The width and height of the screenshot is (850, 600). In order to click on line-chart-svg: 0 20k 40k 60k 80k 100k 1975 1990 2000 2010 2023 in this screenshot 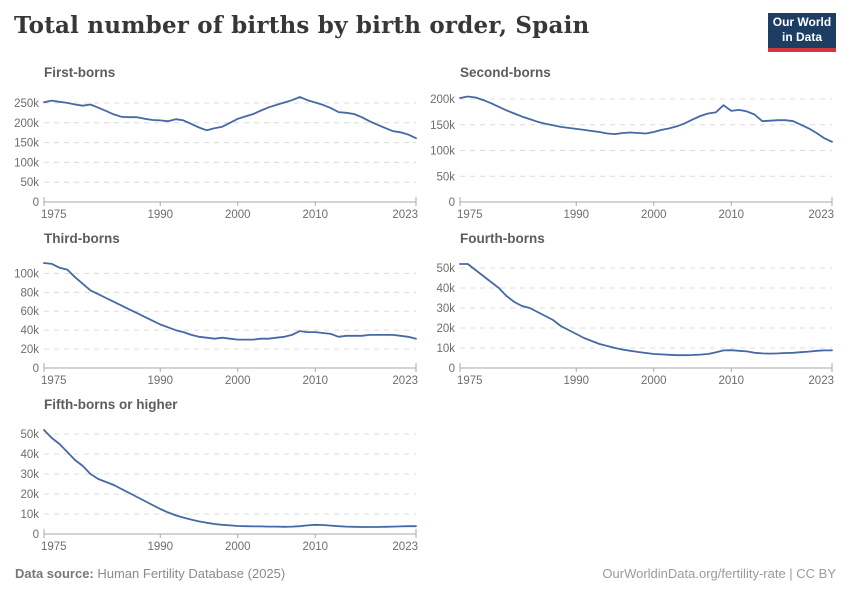, I will do `click(216, 324)`.